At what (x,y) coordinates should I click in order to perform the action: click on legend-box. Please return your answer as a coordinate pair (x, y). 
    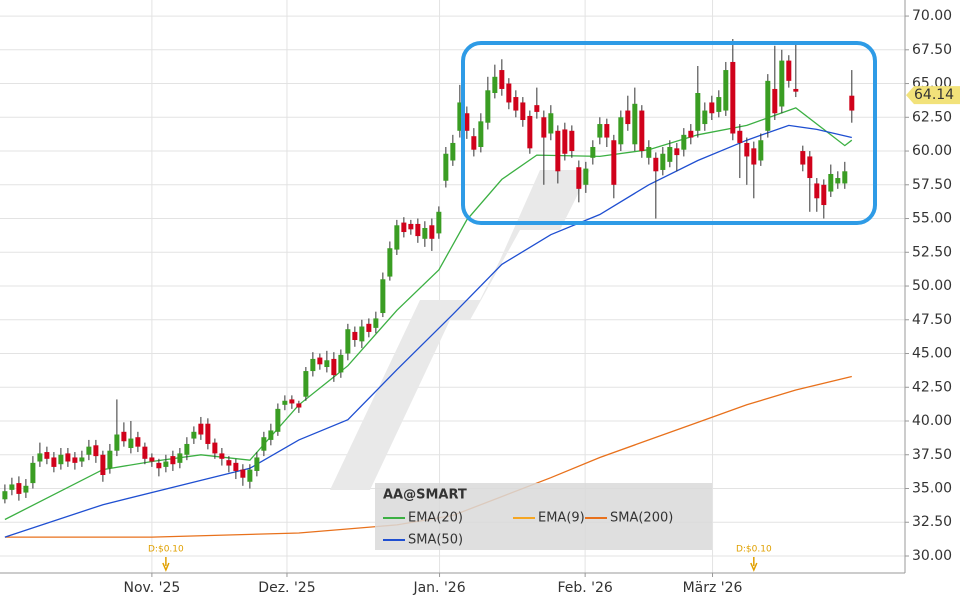
    Looking at the image, I should click on (543, 516).